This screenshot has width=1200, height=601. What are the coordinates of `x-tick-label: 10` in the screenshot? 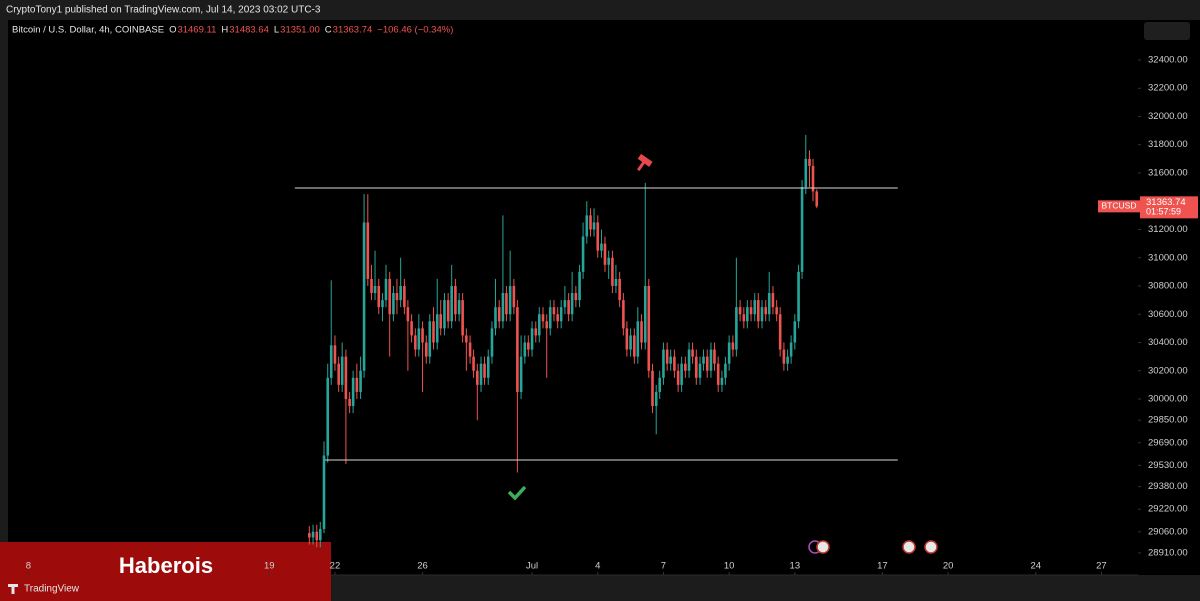 It's located at (729, 566).